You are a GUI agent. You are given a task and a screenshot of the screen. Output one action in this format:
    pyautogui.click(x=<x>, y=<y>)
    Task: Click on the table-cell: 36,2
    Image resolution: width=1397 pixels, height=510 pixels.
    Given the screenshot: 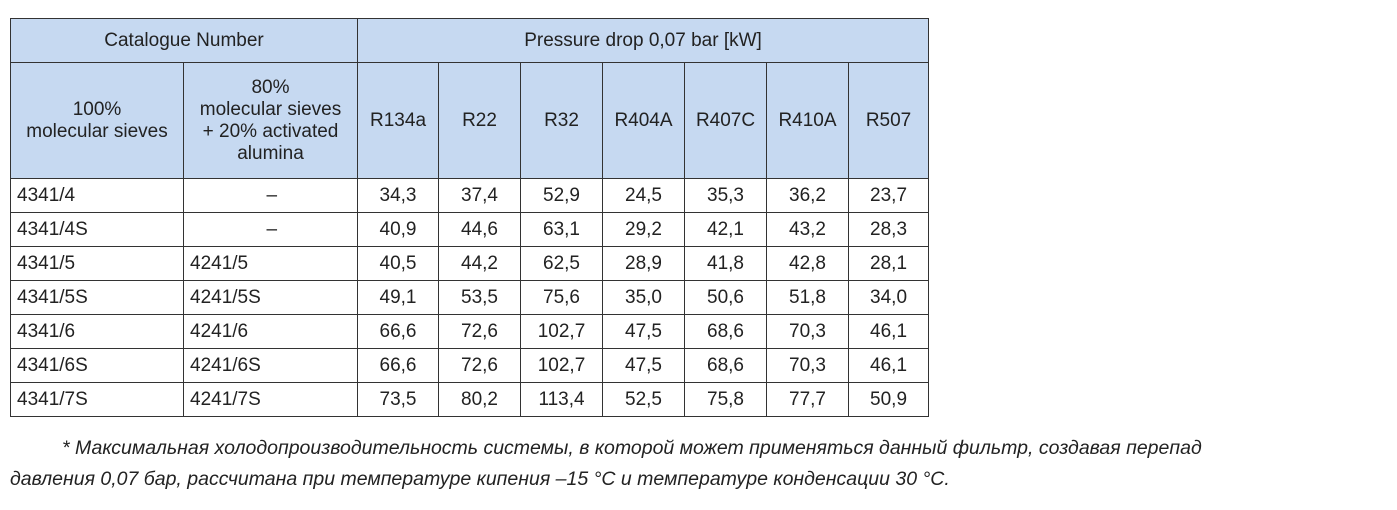 What is the action you would take?
    pyautogui.click(x=808, y=195)
    